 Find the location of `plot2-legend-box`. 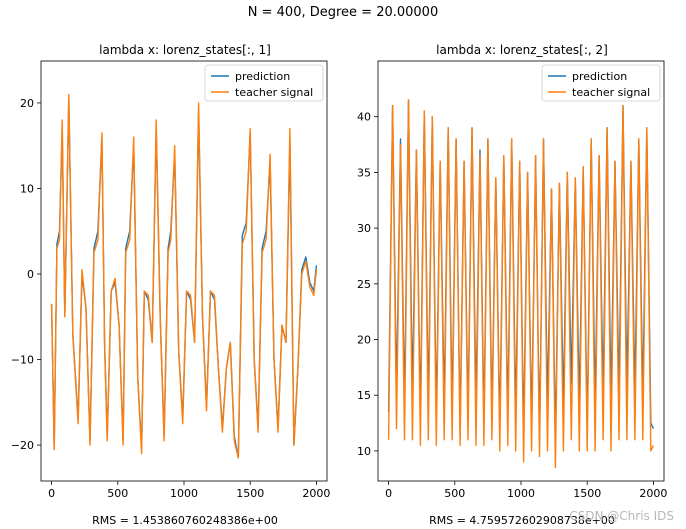

plot2-legend-box is located at coordinates (601, 83).